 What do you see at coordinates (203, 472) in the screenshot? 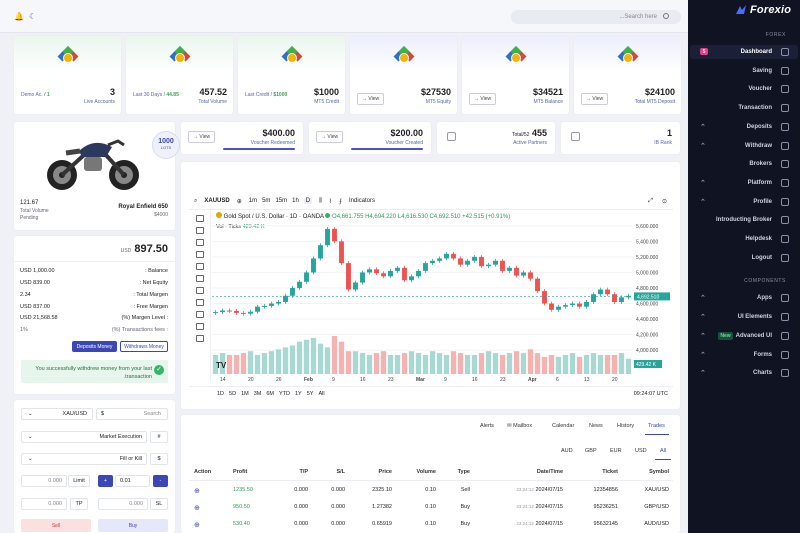
I see `column-header: Action` at bounding box center [203, 472].